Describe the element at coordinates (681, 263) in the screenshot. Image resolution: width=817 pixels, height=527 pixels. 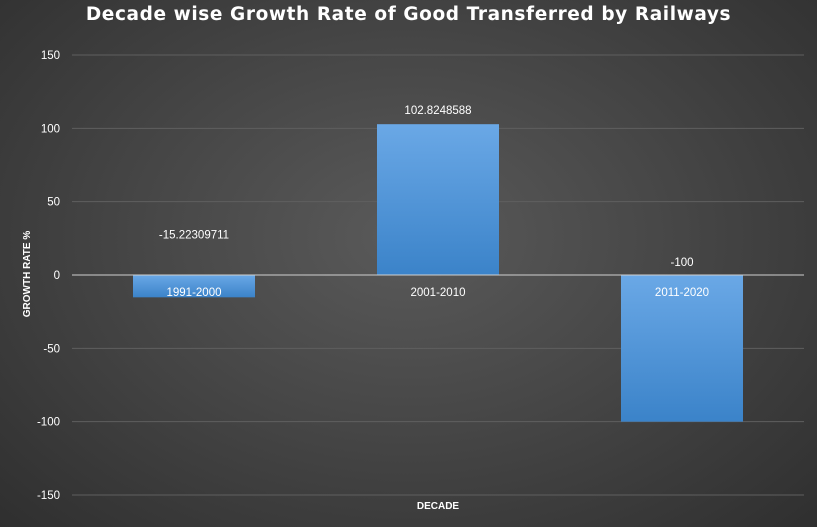
I see `data-label: -100` at that location.